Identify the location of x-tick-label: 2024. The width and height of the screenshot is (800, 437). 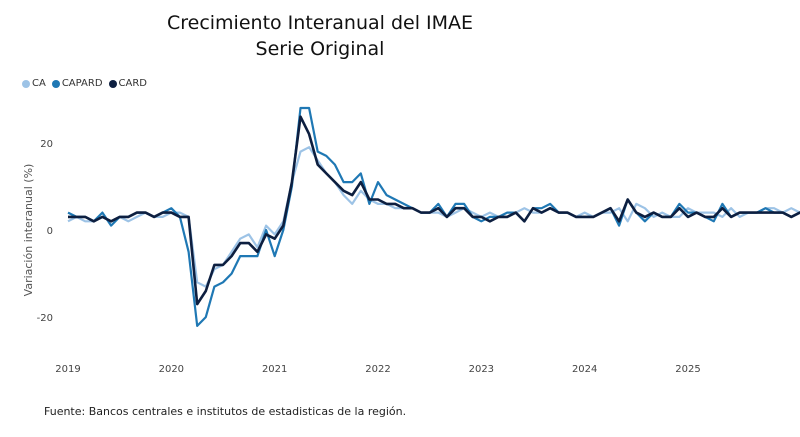
(584, 369).